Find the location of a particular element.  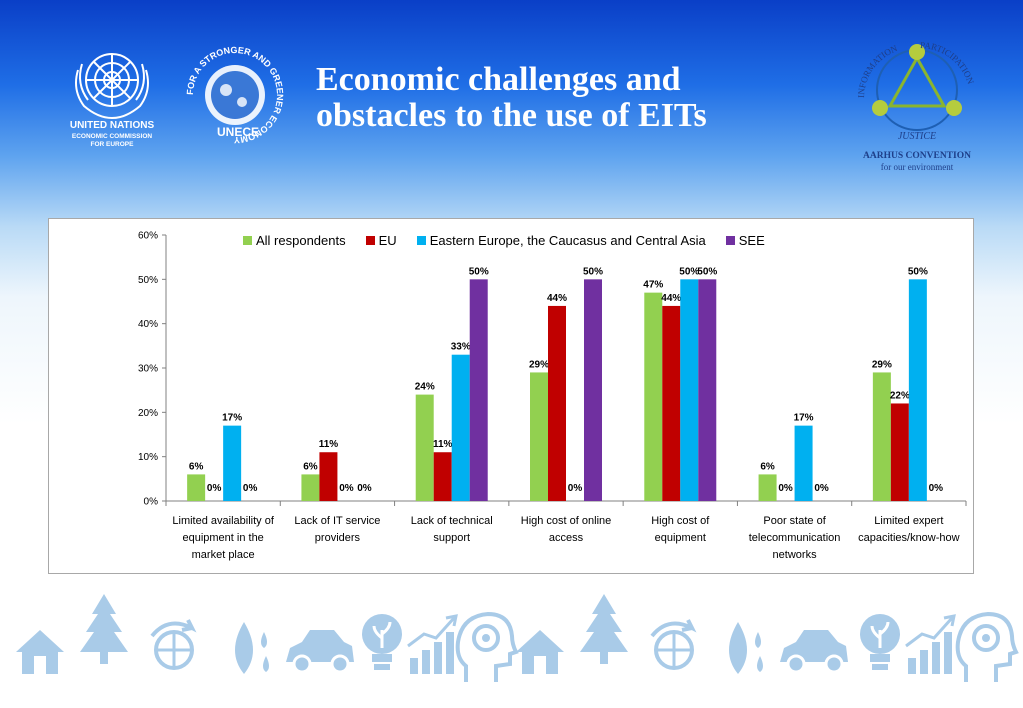

y-tick-label: 0% is located at coordinates (151, 502).